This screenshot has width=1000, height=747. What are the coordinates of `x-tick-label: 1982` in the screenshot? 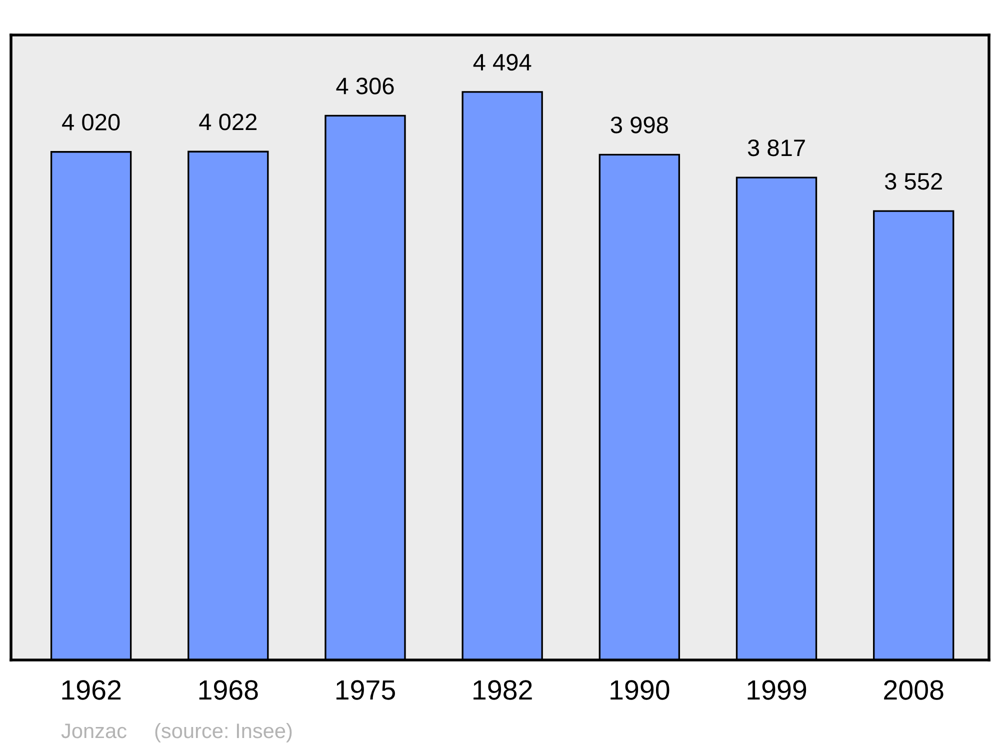 It's located at (503, 690).